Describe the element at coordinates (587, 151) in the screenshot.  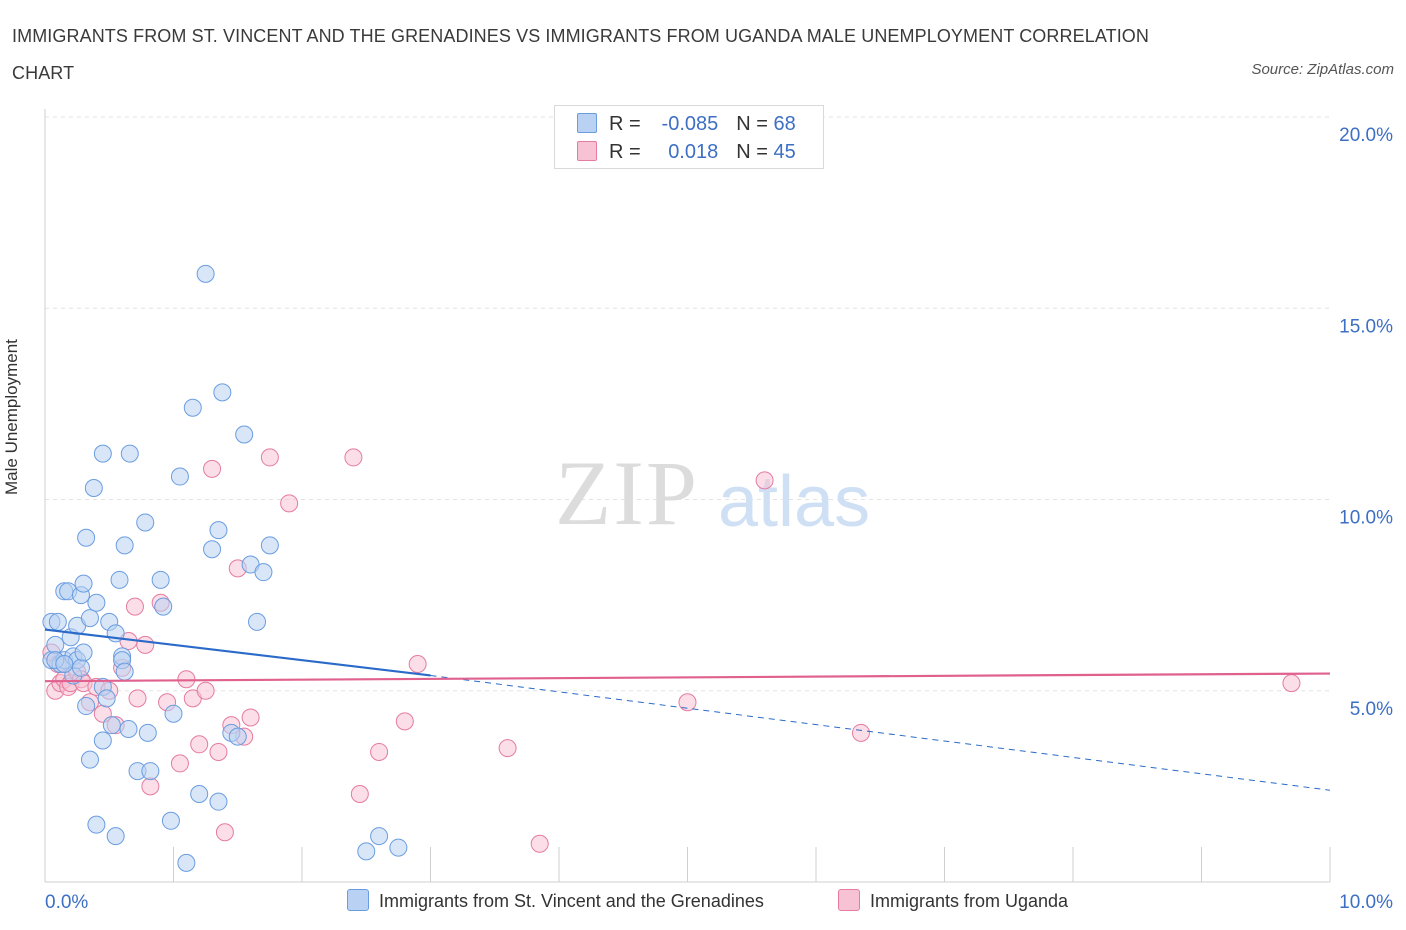
I see `legend-swatch-pink` at that location.